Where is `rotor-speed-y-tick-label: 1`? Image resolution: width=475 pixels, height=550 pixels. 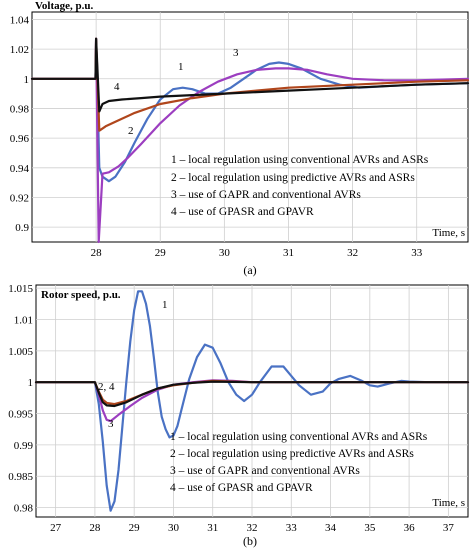
rotor-speed-y-tick-label: 1 is located at coordinates (31, 383).